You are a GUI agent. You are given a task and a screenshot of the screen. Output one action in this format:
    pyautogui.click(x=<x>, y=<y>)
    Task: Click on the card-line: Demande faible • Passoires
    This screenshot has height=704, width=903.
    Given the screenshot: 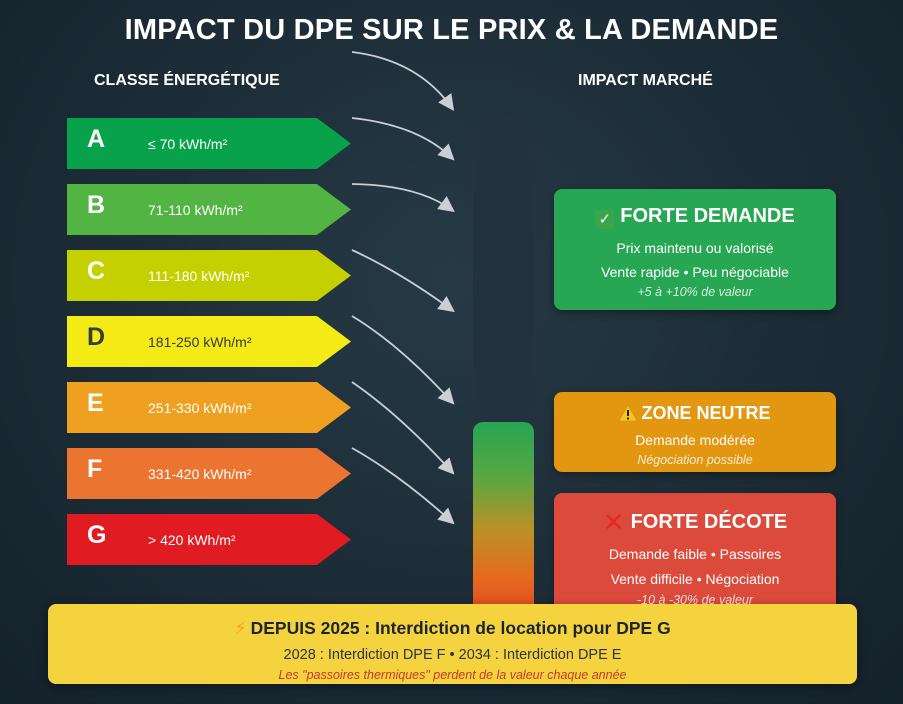 What is the action you would take?
    pyautogui.click(x=695, y=554)
    